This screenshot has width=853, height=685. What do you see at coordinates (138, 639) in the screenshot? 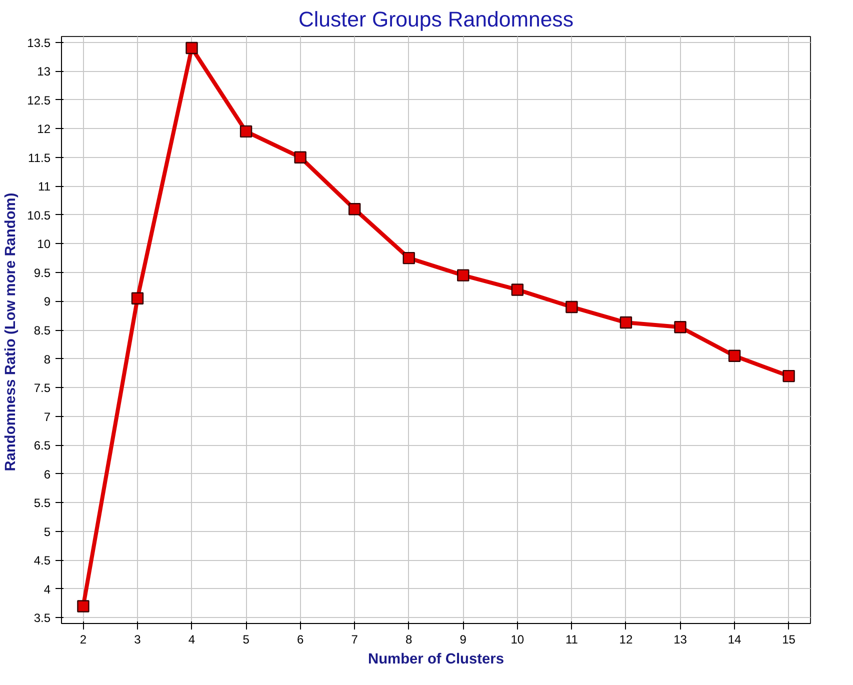
I see `x-tick-label: 3` at bounding box center [138, 639].